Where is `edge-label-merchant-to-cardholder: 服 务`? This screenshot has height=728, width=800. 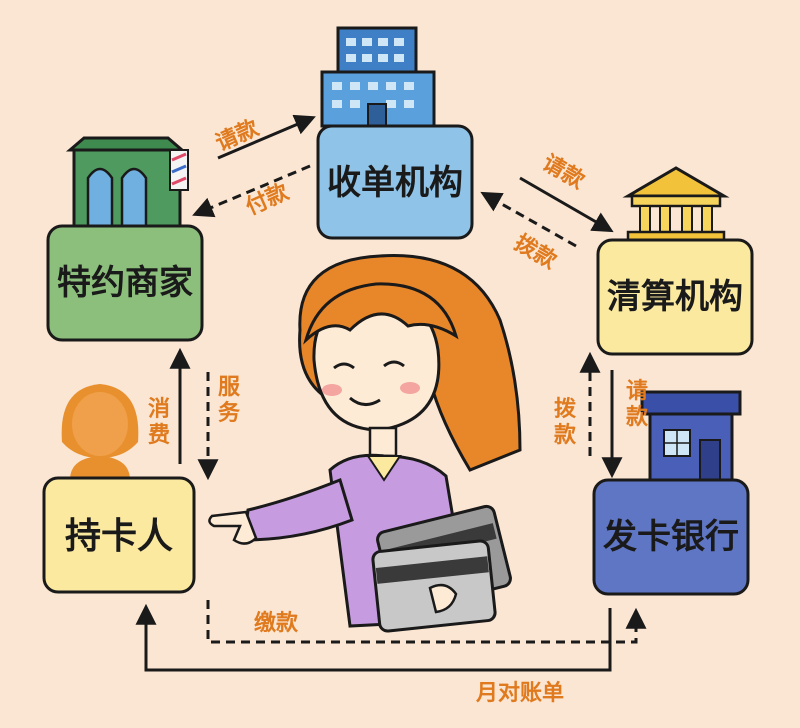
edge-label-merchant-to-cardholder: 服 务 is located at coordinates (233, 400).